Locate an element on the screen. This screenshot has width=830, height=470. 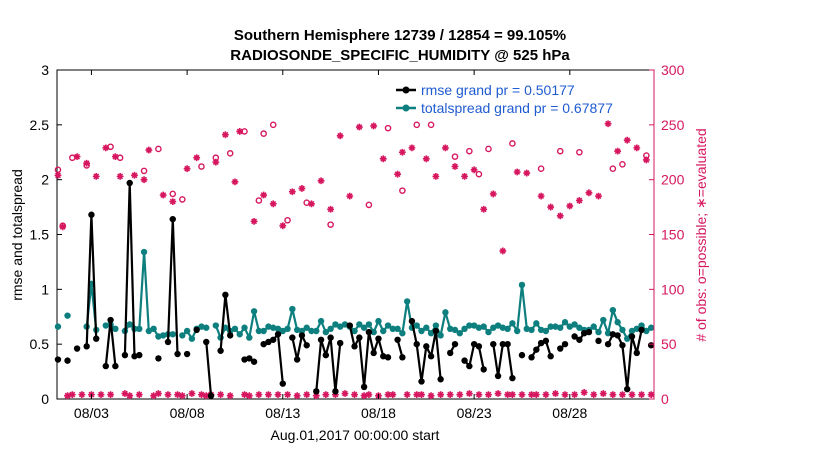
y-axis-right: 0 50 100 150 200 250 300 is located at coordinates (667, 234).